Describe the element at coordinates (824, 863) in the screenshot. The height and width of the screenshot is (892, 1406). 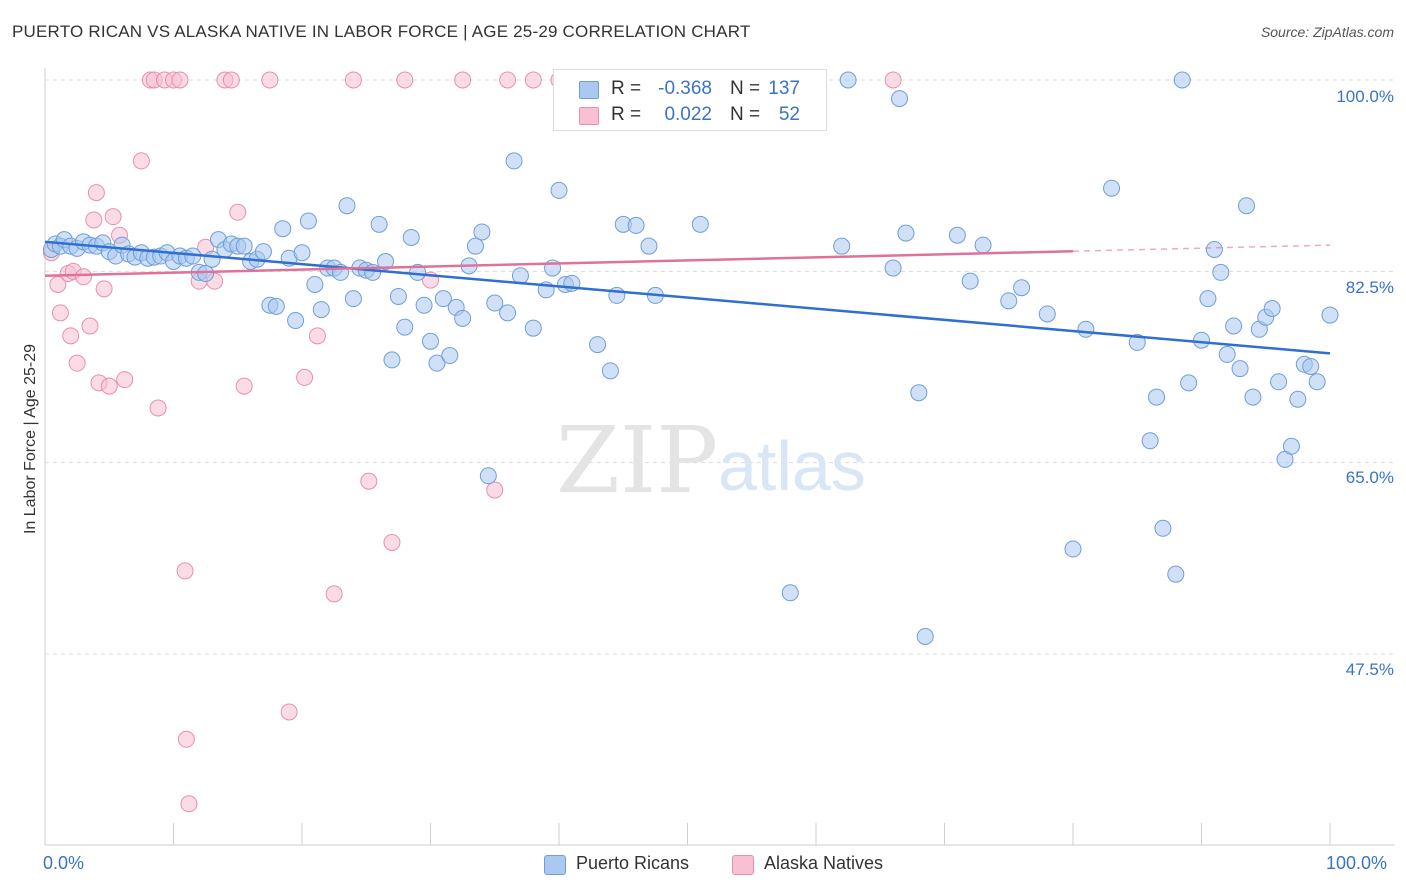
I see `legend-label-alaska-natives: Alaska Natives` at that location.